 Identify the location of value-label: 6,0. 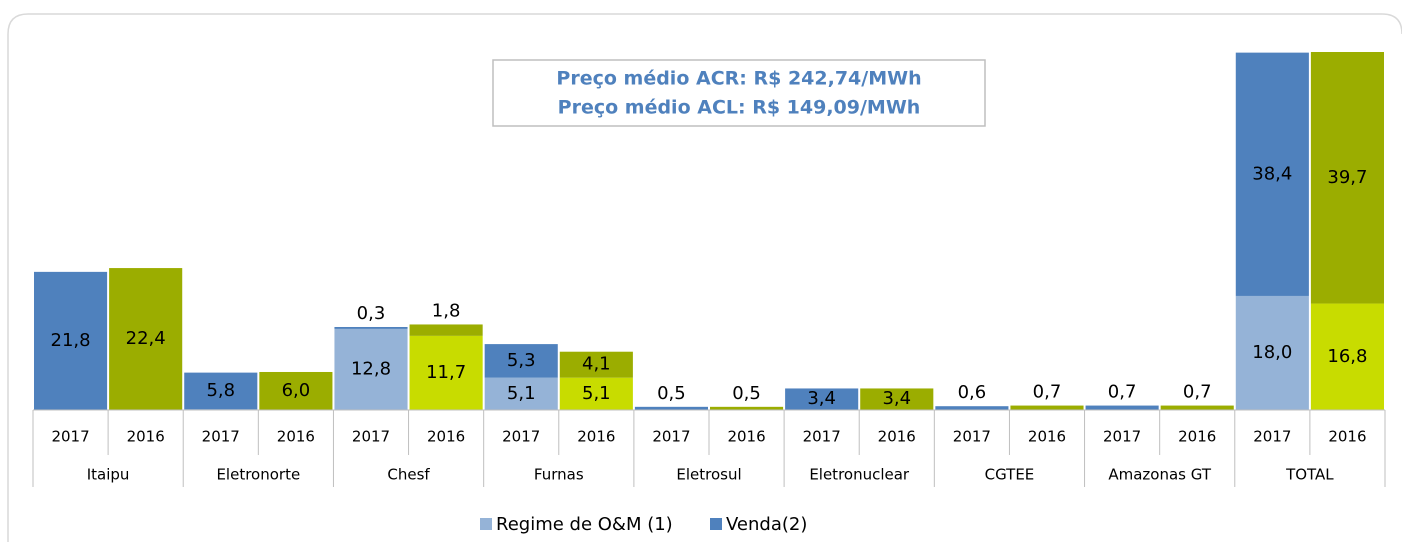
(296, 390).